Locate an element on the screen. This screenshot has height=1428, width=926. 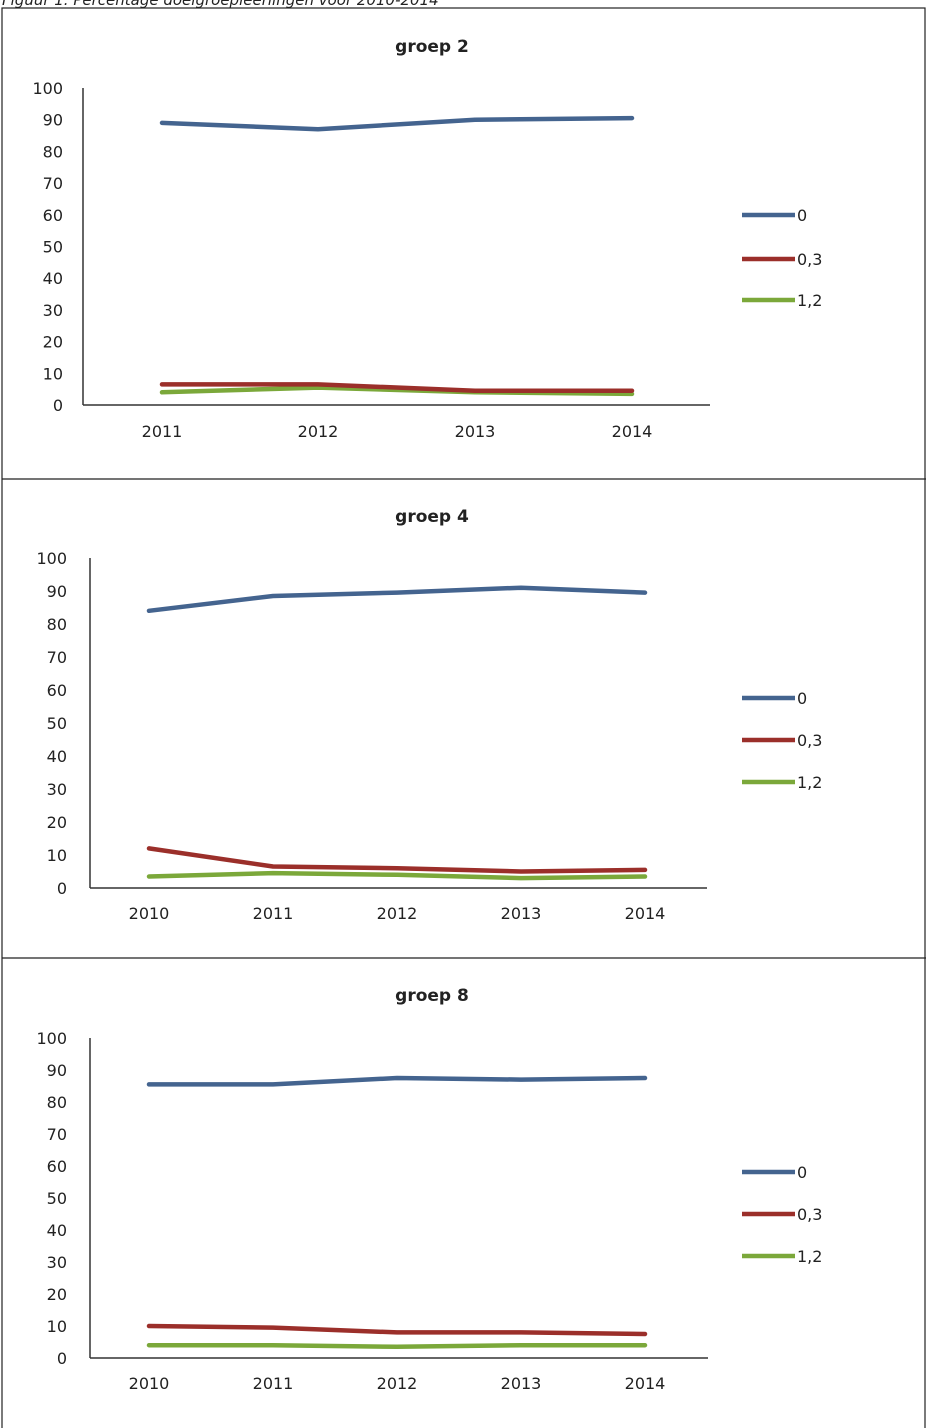
chart-title: groep 4 is located at coordinates (432, 517).